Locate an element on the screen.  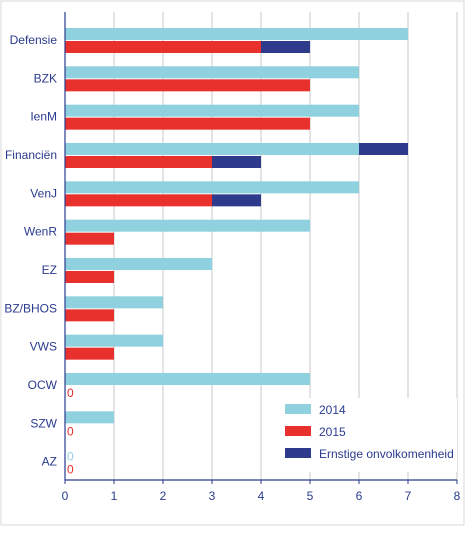
category-label: OCW is located at coordinates (43, 385).